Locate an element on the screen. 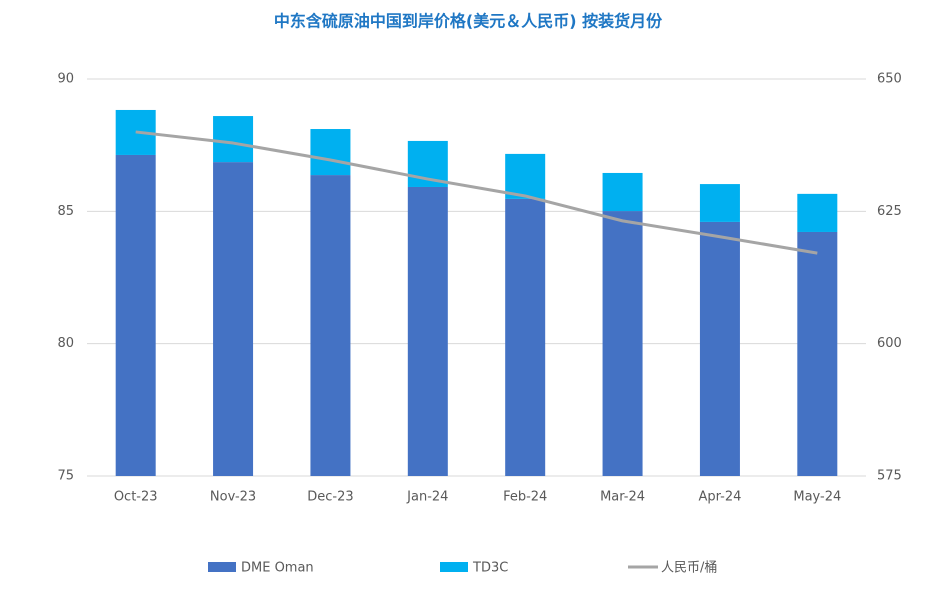  chart-title: 中东含硫原油中国到岸价格(美元＆人民币) 按装货月份 is located at coordinates (468, 21).